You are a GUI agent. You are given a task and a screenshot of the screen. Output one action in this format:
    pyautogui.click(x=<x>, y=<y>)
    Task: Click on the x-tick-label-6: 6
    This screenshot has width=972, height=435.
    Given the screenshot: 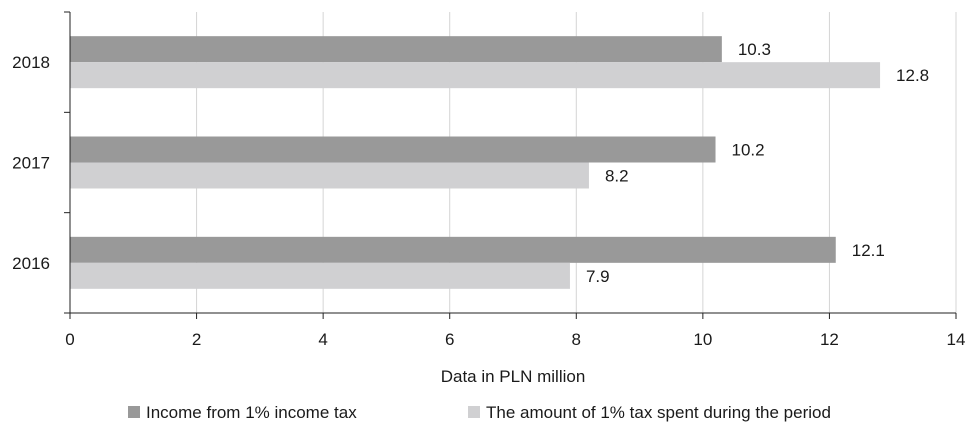 What is the action you would take?
    pyautogui.click(x=449, y=339)
    